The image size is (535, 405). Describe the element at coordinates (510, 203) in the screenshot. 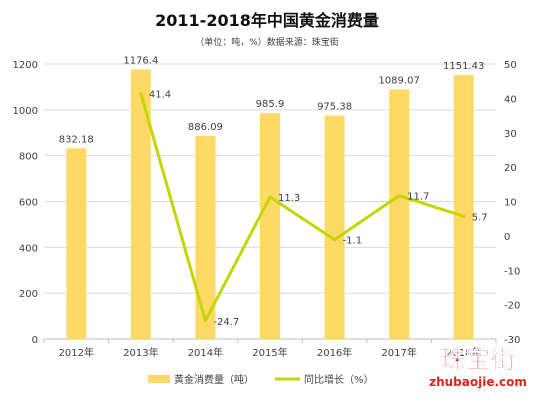

I see `y-right-tick-label: 10` at that location.